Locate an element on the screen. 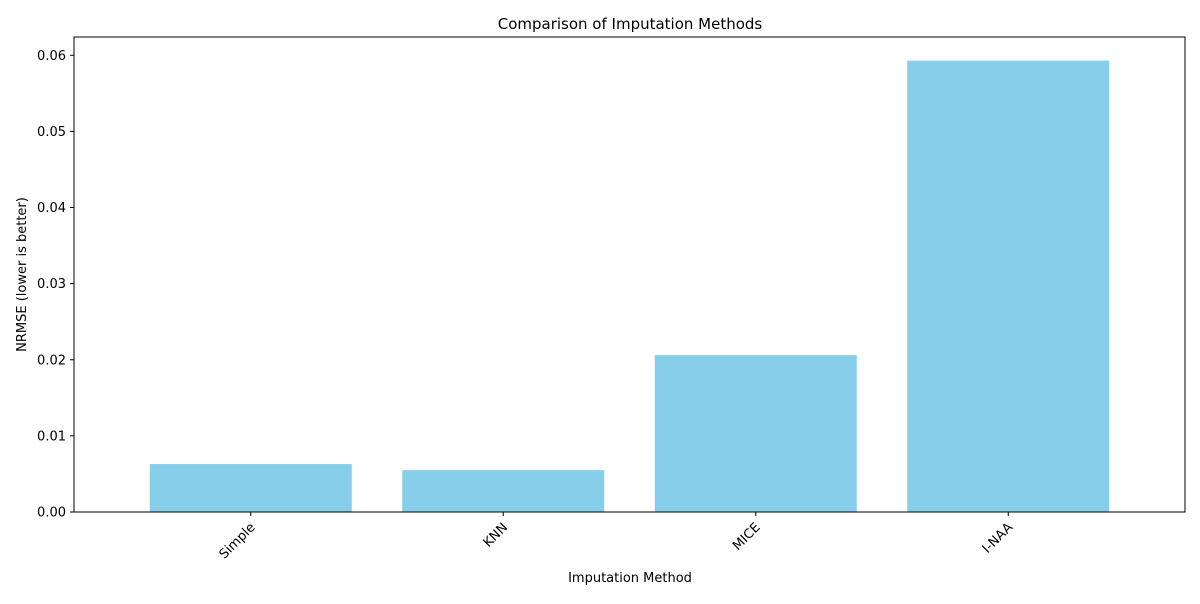 This screenshot has height=604, width=1200. chart-title: Comparison of Imputation Methods is located at coordinates (630, 24).